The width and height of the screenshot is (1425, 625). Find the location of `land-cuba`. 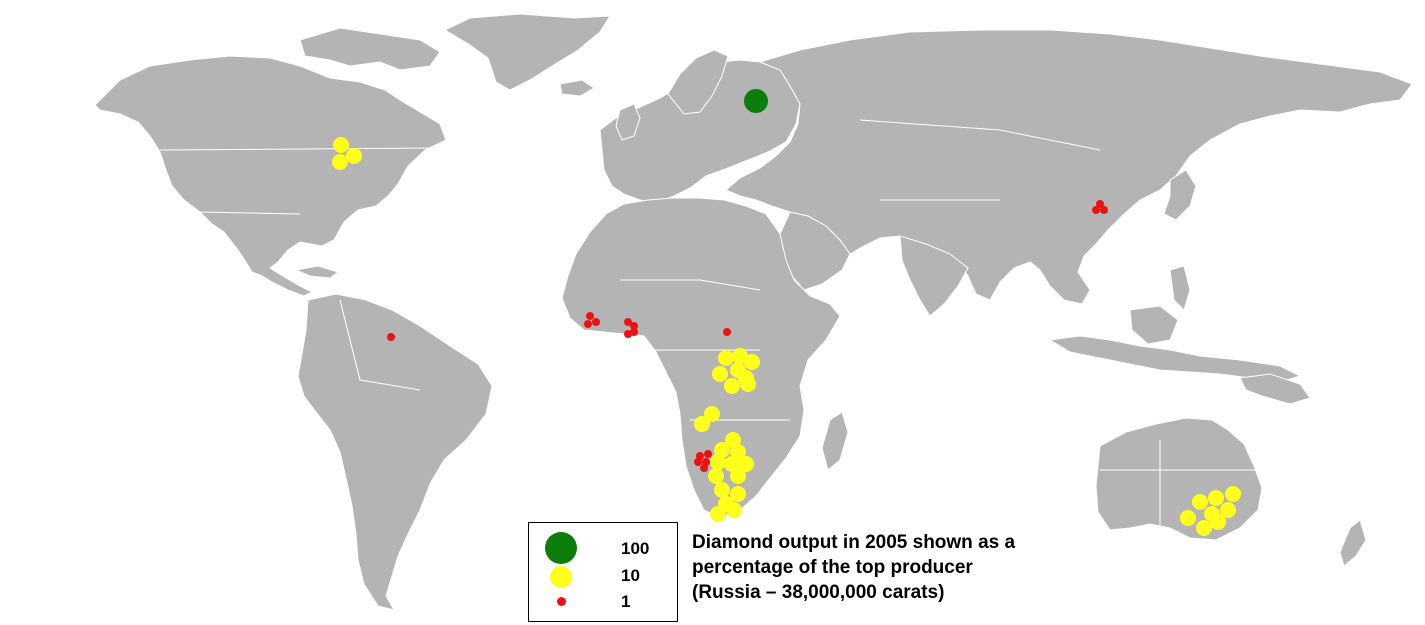

land-cuba is located at coordinates (317, 272).